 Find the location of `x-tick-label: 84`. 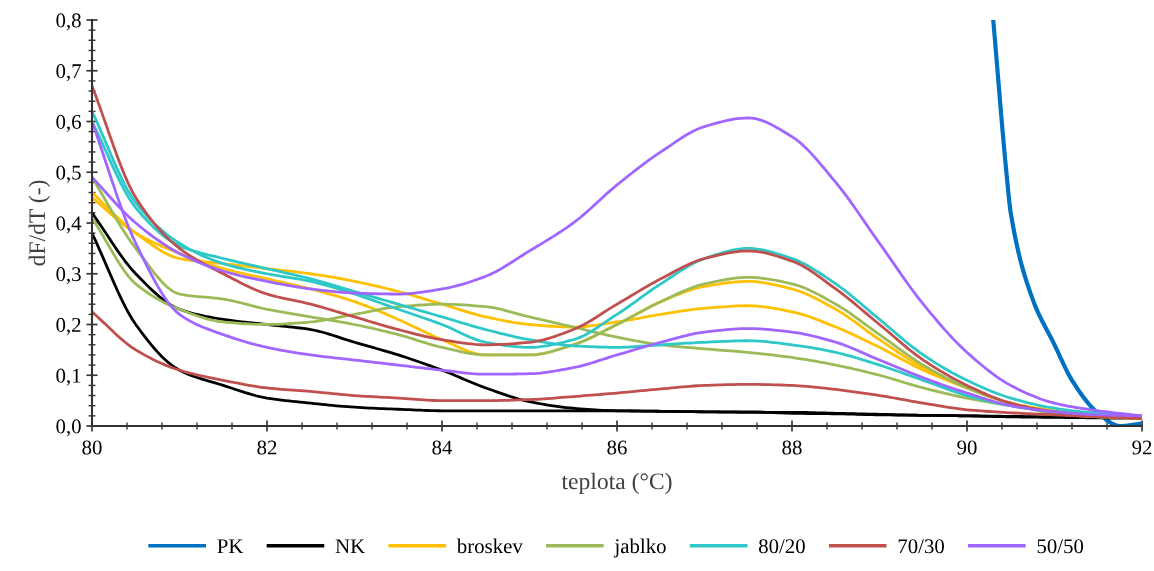

x-tick-label: 84 is located at coordinates (442, 447).